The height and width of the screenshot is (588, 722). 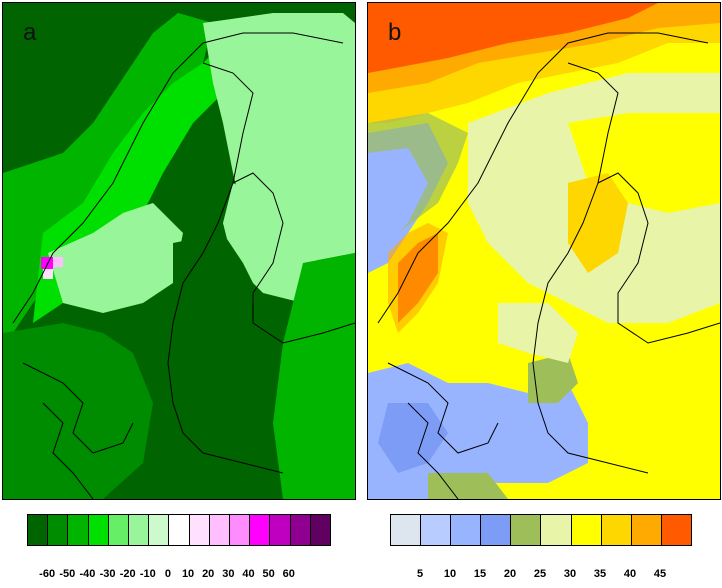 What do you see at coordinates (538, 333) in the screenshot?
I see `map-b-region-baltic` at bounding box center [538, 333].